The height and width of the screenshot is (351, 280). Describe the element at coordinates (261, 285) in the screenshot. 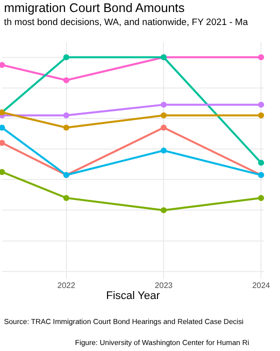

I see `x-tick-label: 2024` at that location.